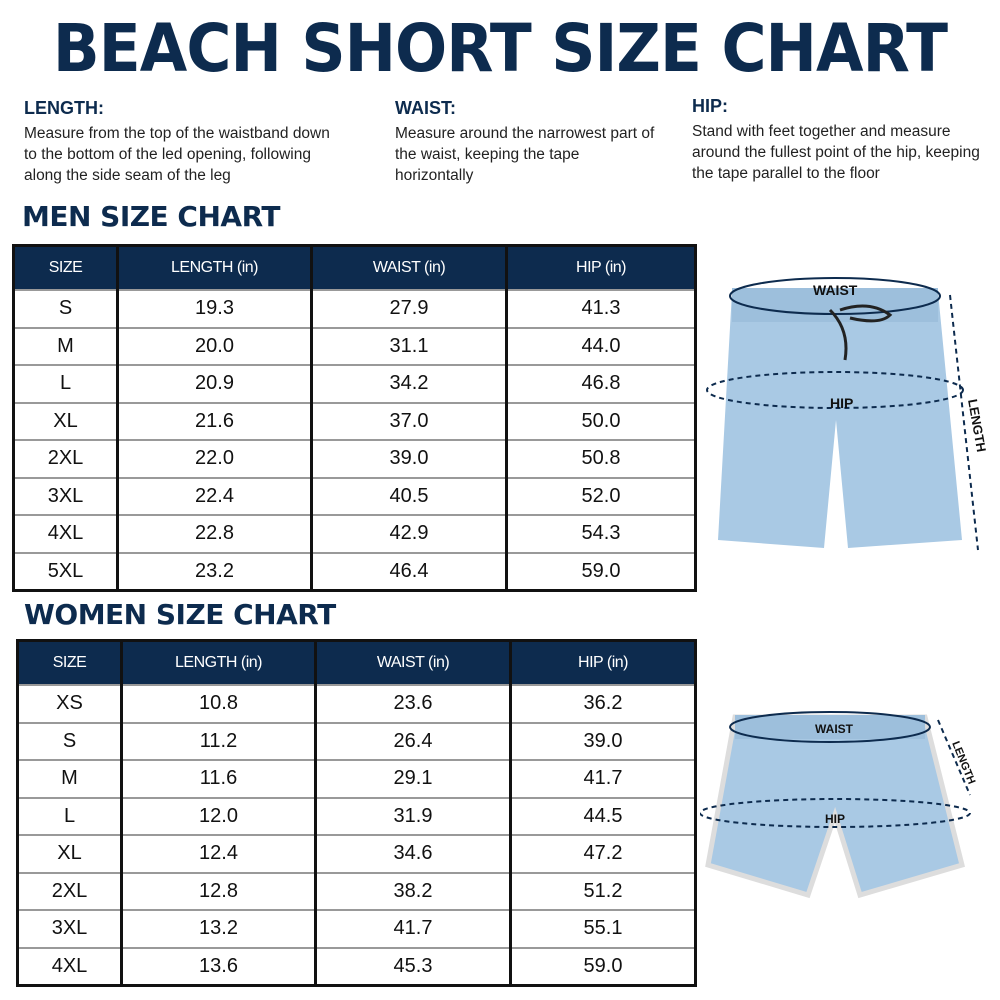 The height and width of the screenshot is (1000, 1000). What do you see at coordinates (218, 662) in the screenshot?
I see `column-header: LENGTH (in)` at bounding box center [218, 662].